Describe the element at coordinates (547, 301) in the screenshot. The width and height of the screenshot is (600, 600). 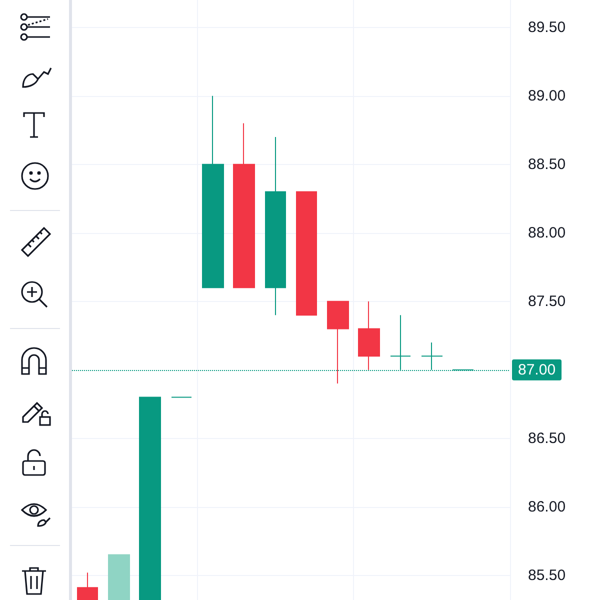
I see `y-tick-label: 87.50` at that location.